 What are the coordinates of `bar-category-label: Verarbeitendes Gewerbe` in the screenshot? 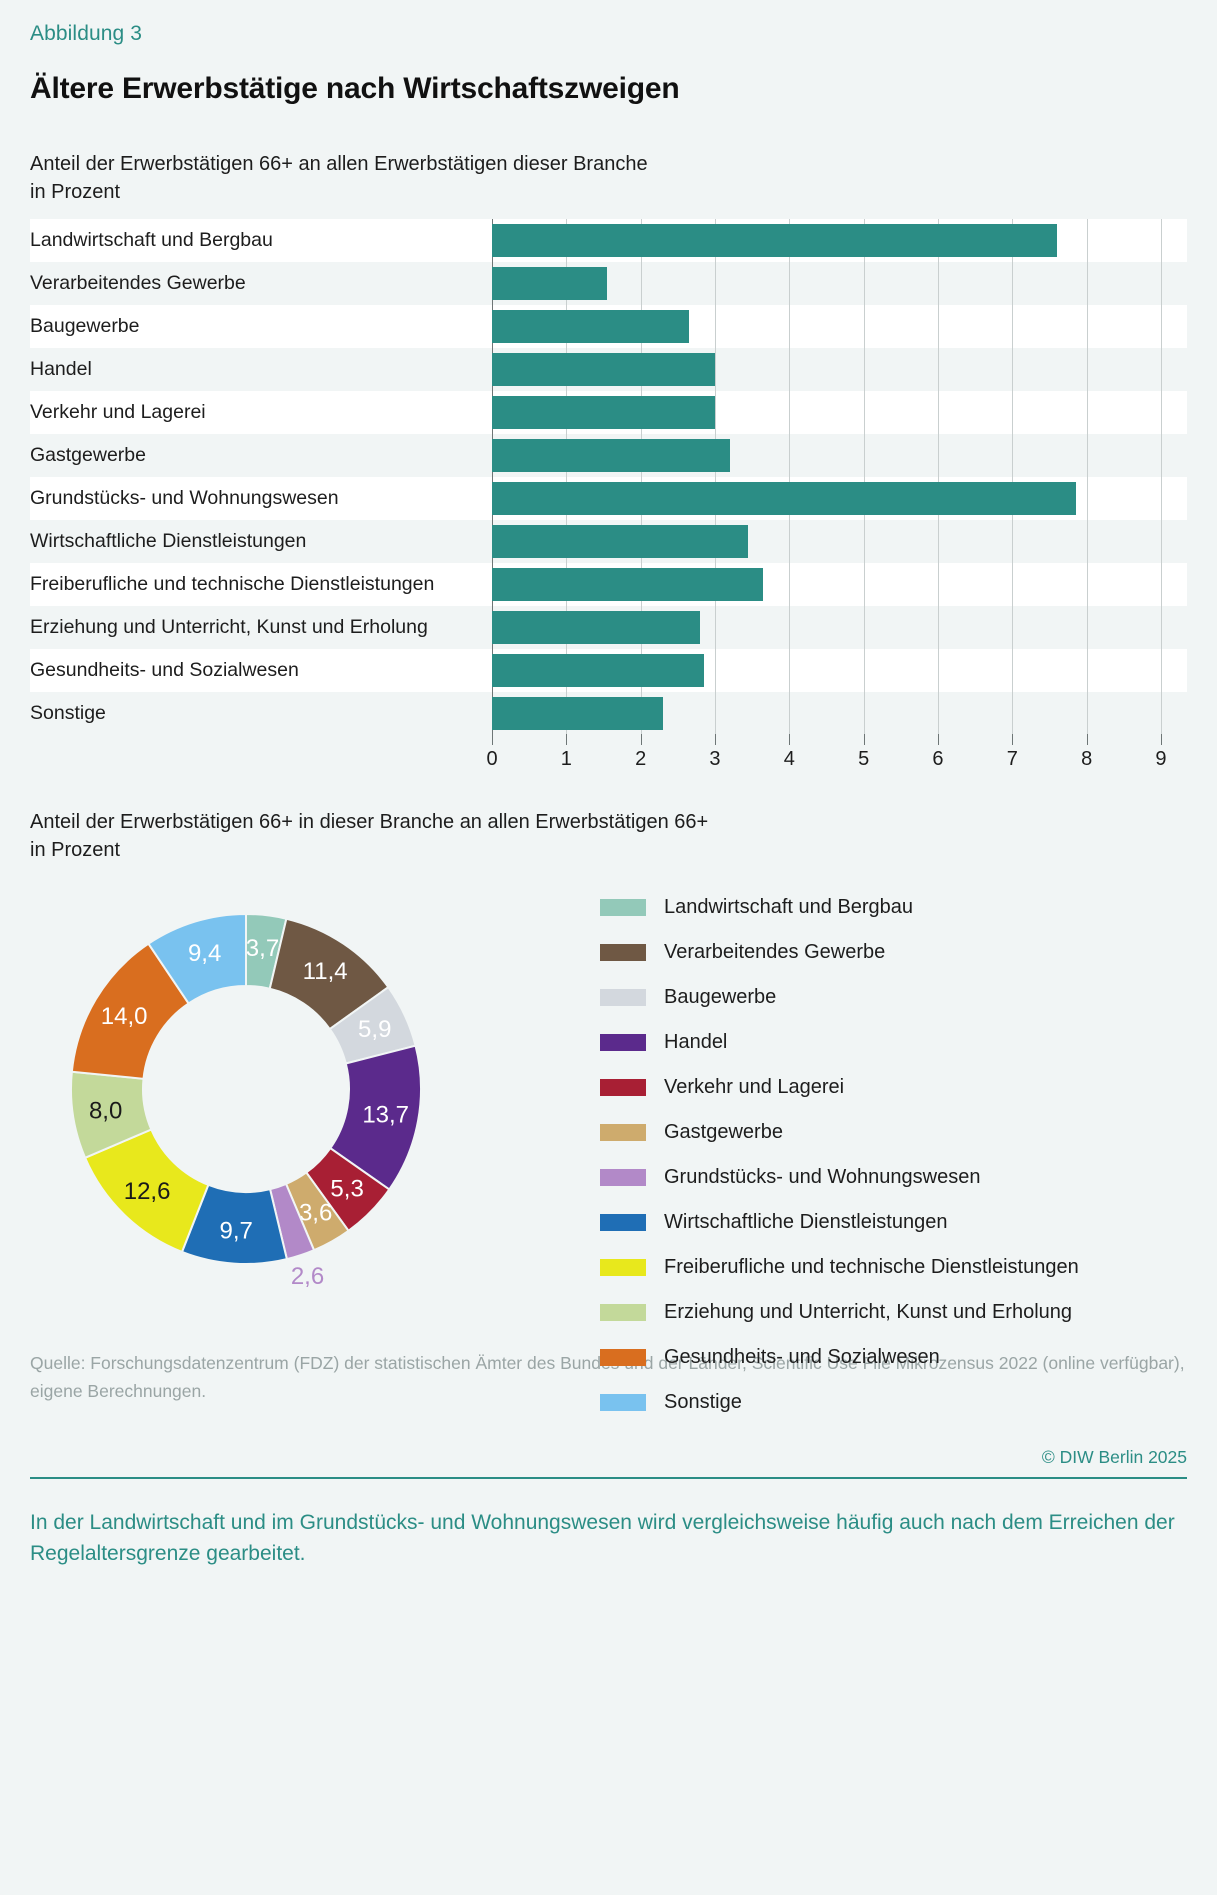 It's located at (138, 282).